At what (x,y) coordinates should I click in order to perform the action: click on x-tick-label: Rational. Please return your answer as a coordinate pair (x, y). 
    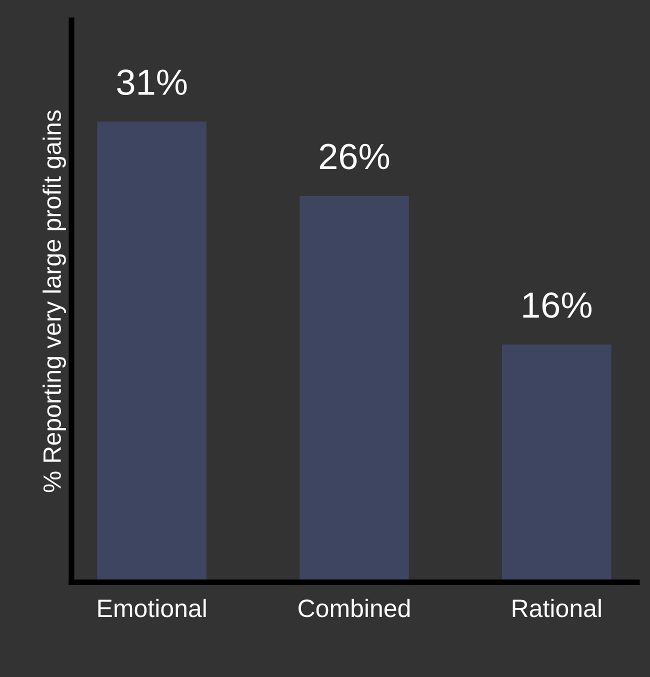
    Looking at the image, I should click on (556, 608).